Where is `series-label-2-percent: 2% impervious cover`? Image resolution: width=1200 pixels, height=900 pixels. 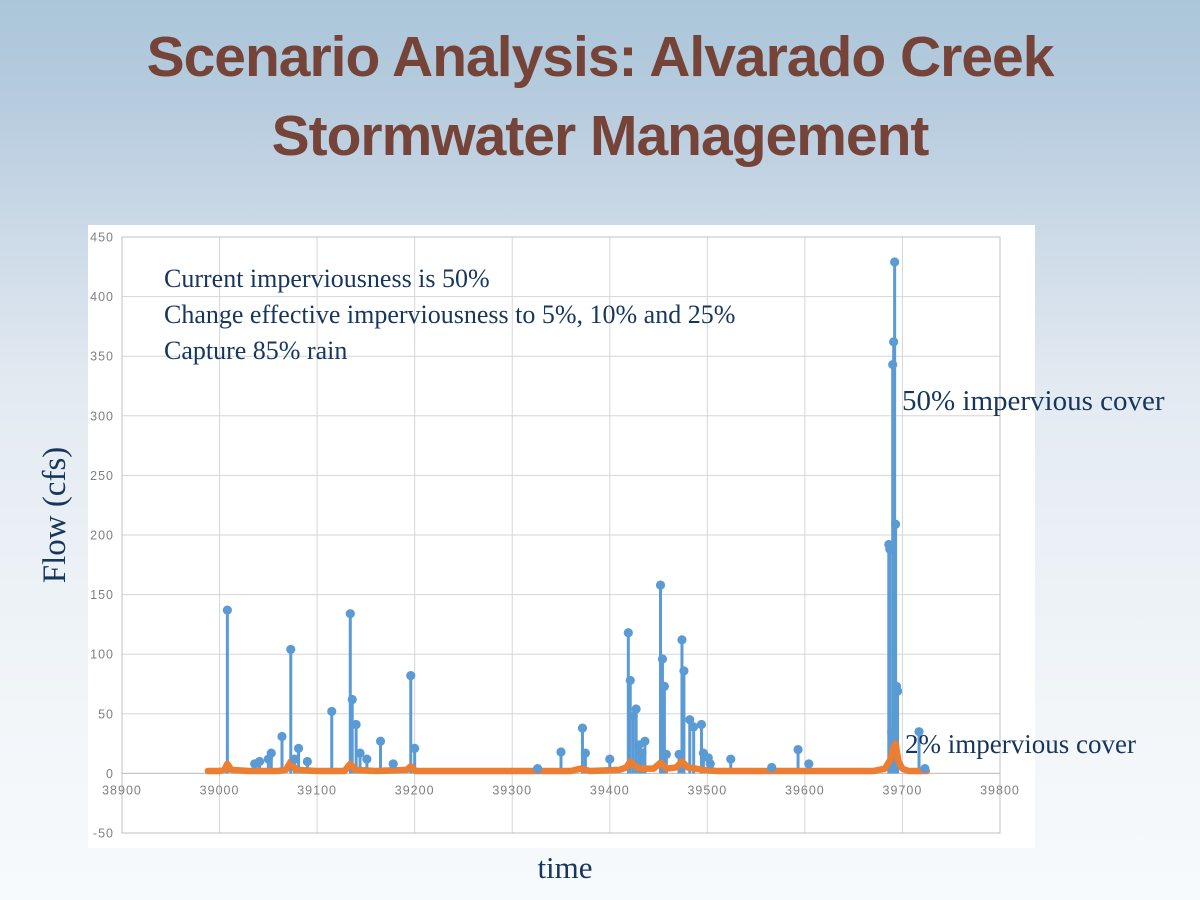 series-label-2-percent: 2% impervious cover is located at coordinates (1020, 744).